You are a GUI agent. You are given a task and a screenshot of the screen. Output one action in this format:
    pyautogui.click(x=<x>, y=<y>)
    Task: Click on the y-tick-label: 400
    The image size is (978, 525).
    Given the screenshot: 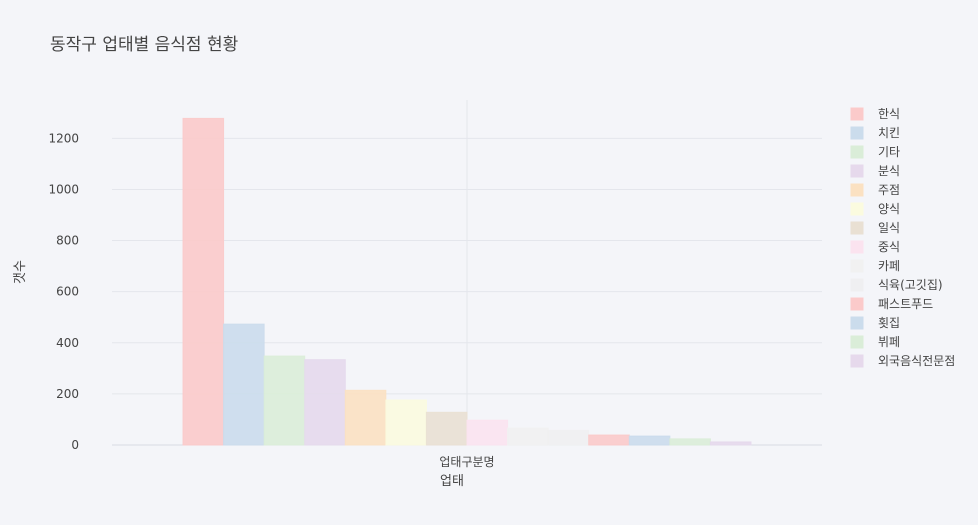 What is the action you would take?
    pyautogui.click(x=67, y=343)
    